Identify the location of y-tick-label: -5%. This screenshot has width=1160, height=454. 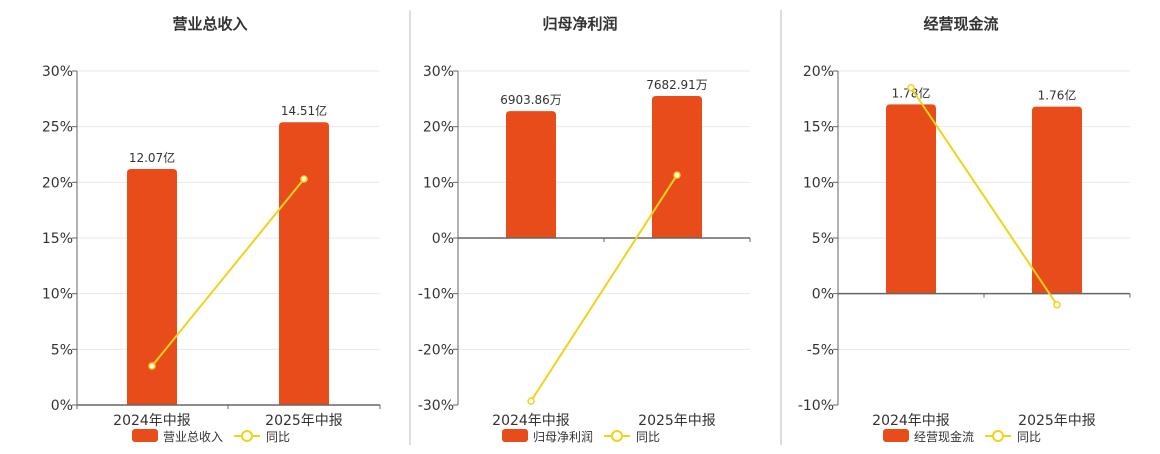
(820, 350).